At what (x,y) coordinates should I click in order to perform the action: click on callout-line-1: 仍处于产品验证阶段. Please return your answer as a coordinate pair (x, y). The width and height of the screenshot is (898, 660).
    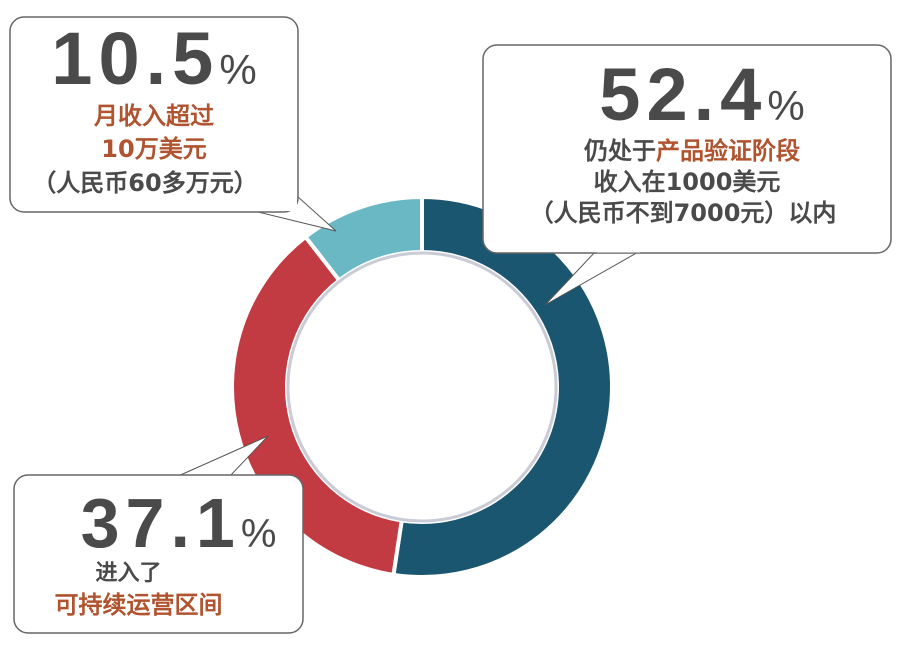
    Looking at the image, I should click on (687, 151).